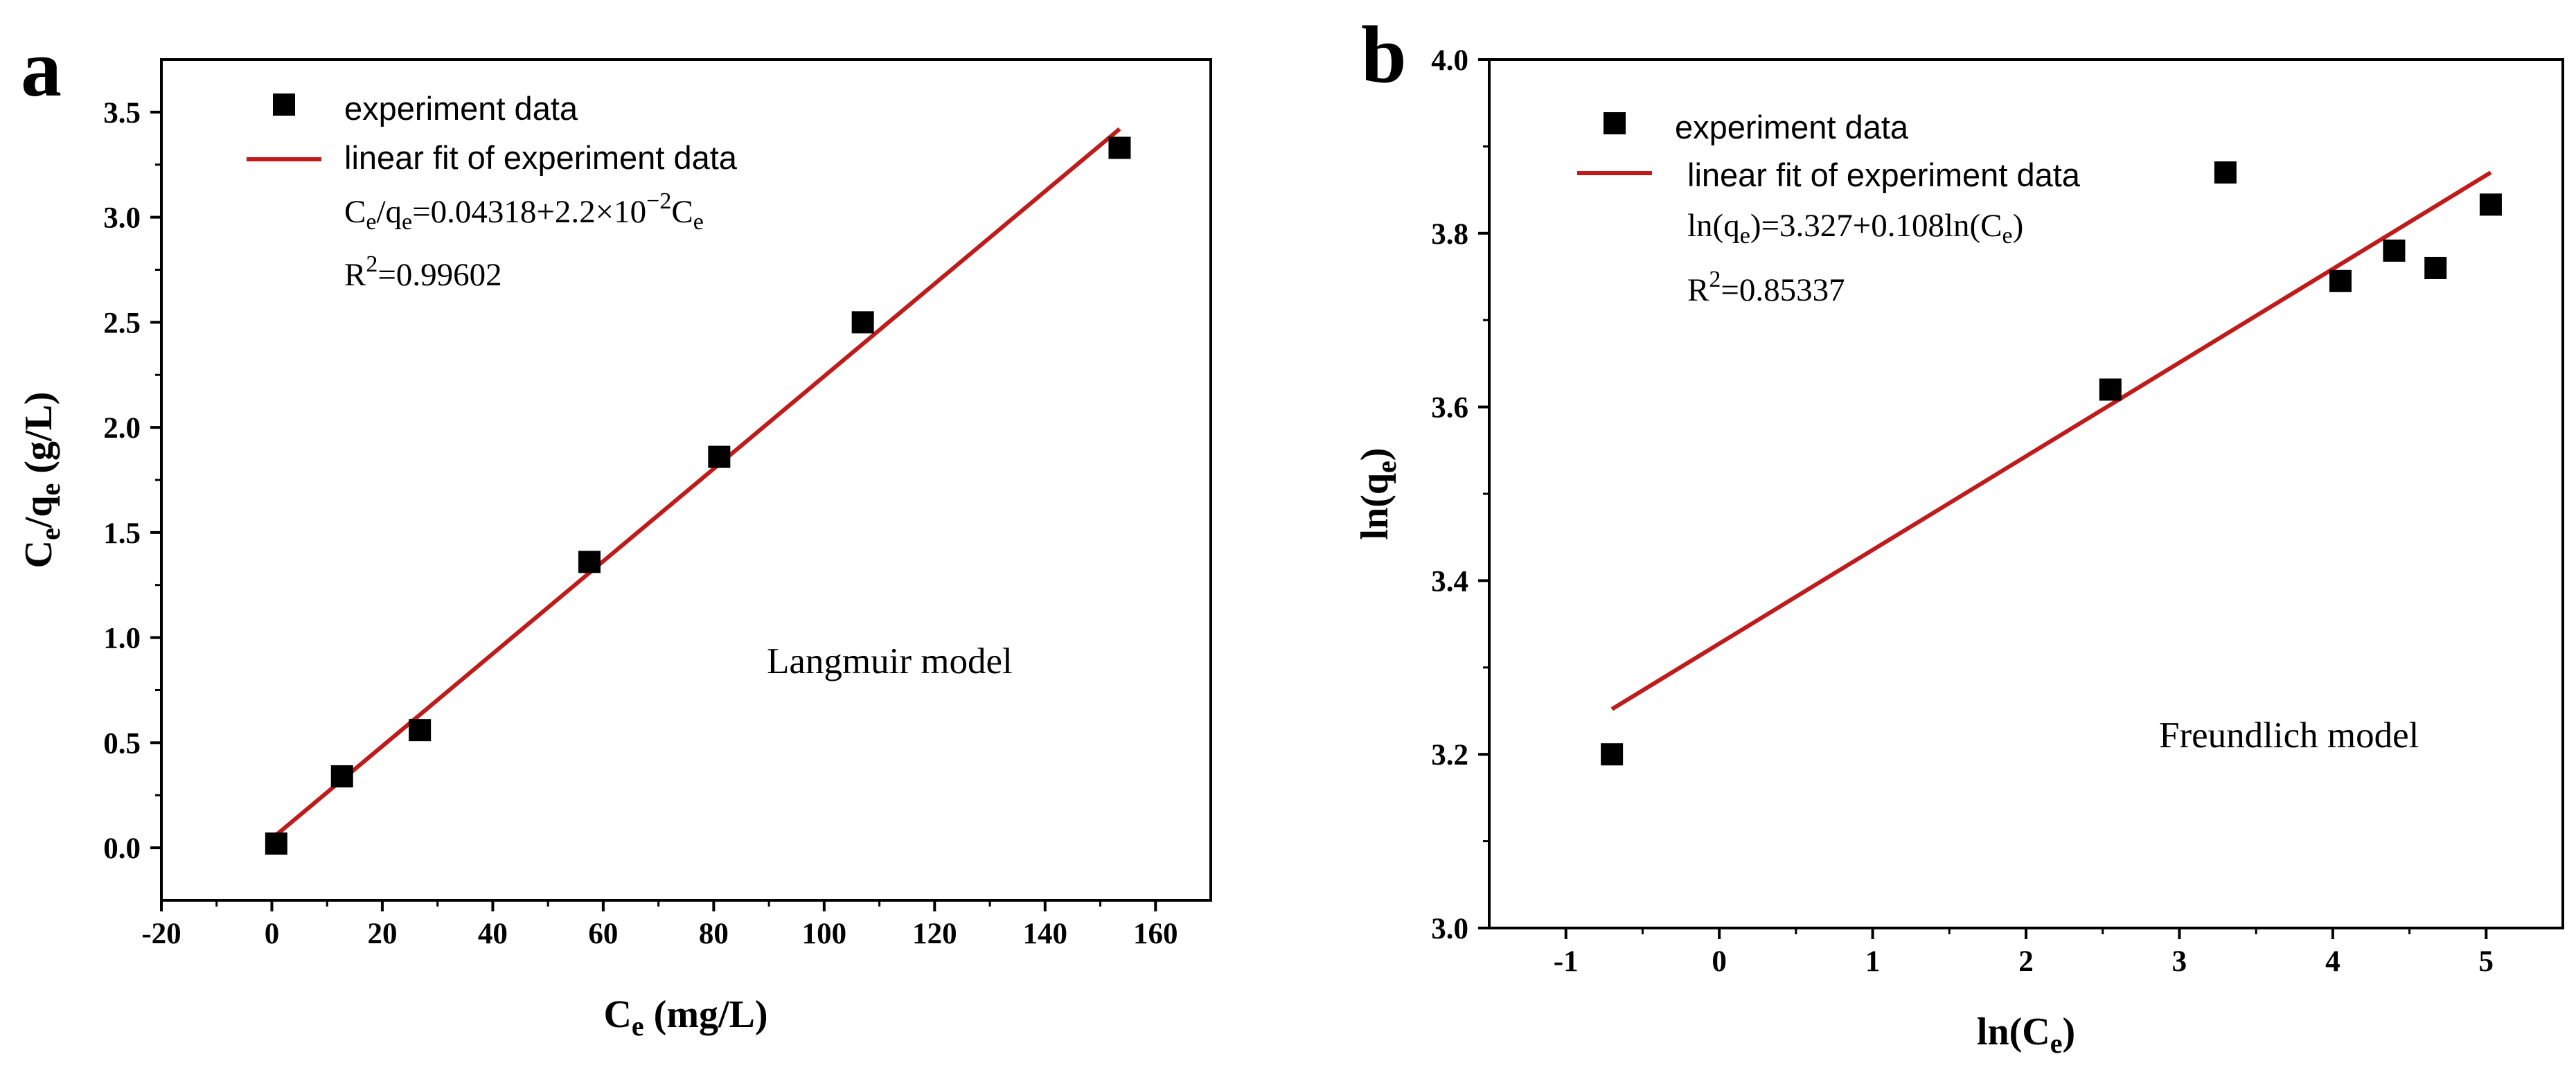 This screenshot has height=1070, width=2576. I want to click on y-tick-label: 2.5, so click(122, 323).